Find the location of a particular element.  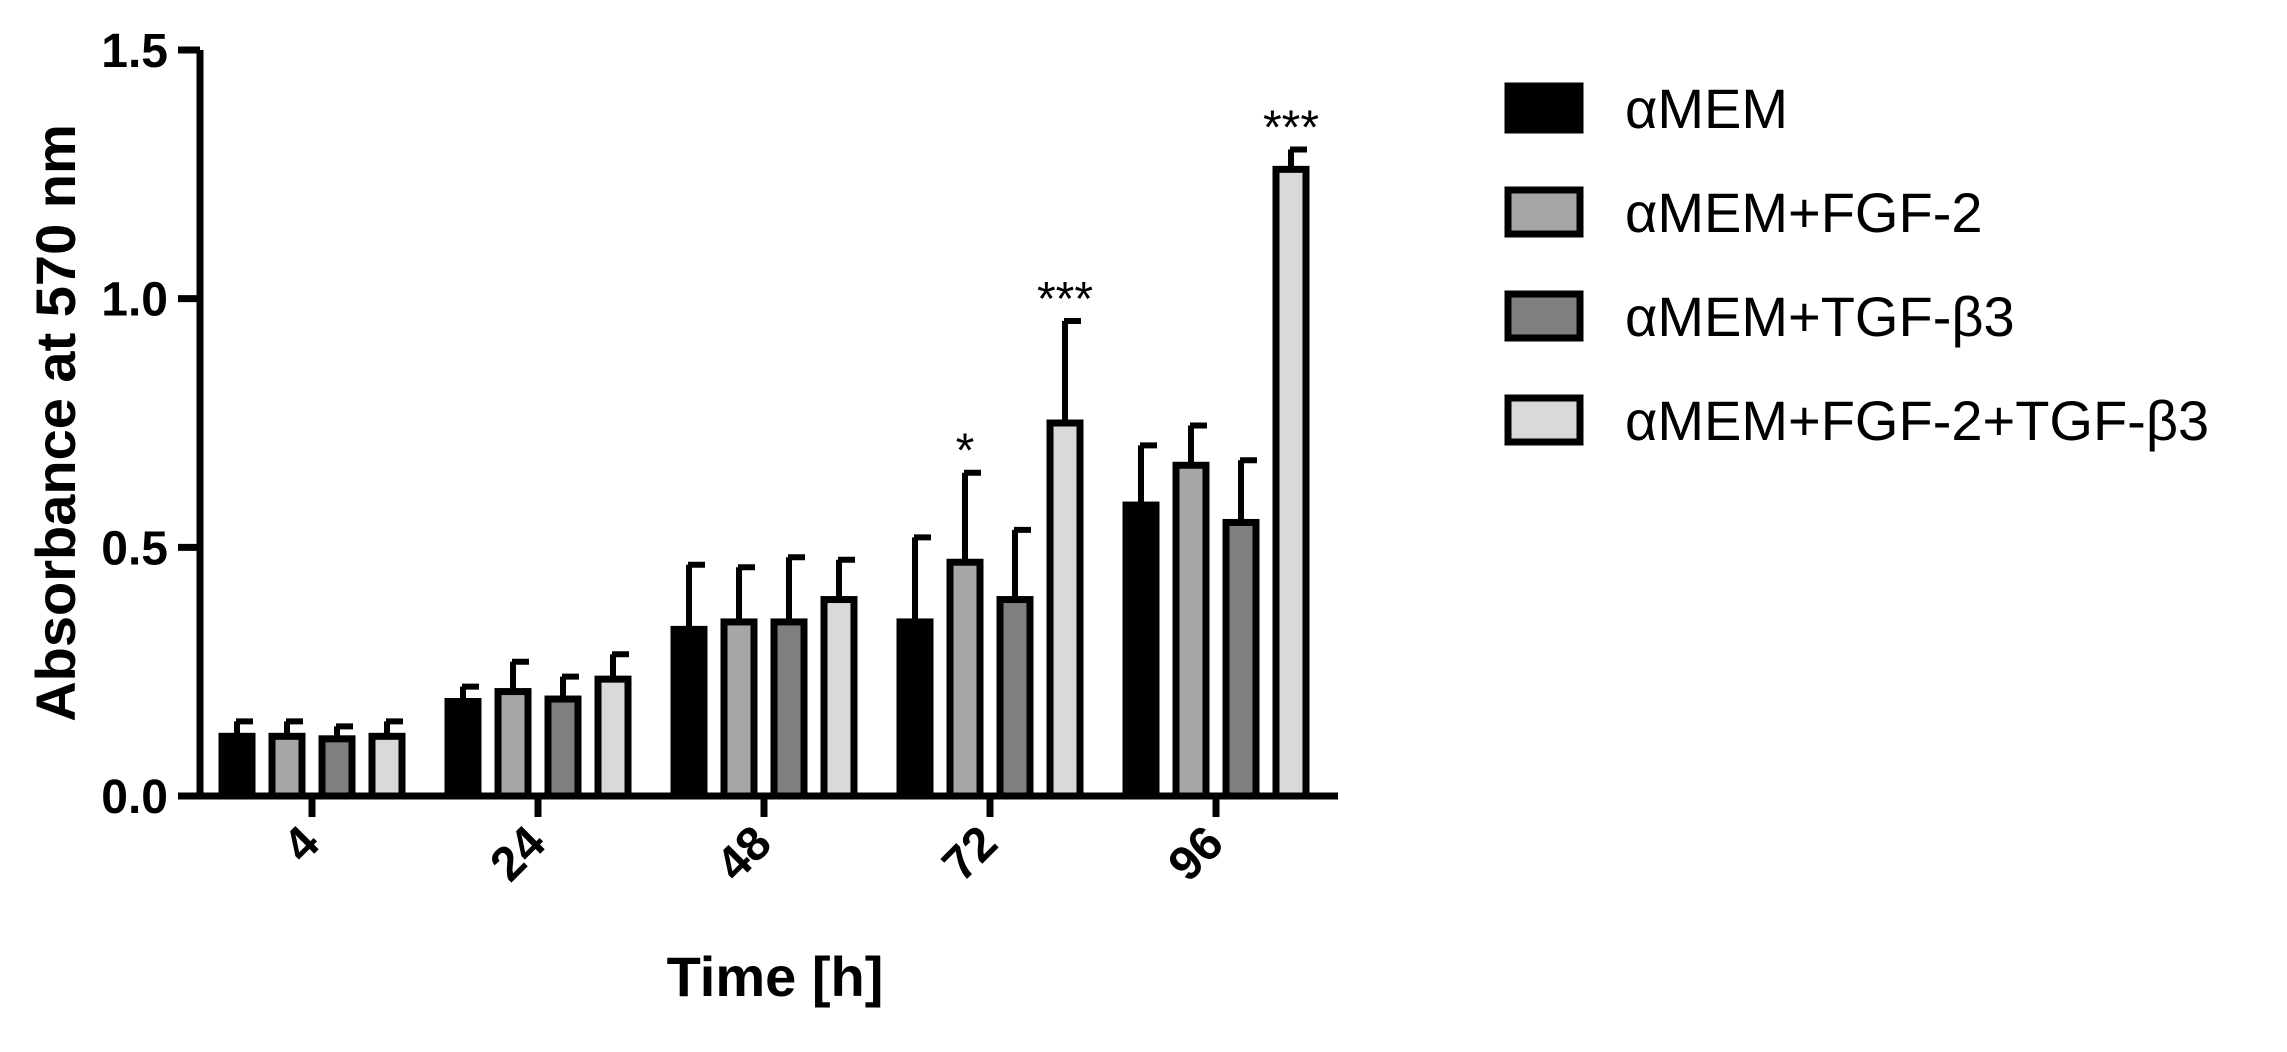

legend-item-2: αMEM+TGF-β3 is located at coordinates (1759, 316).